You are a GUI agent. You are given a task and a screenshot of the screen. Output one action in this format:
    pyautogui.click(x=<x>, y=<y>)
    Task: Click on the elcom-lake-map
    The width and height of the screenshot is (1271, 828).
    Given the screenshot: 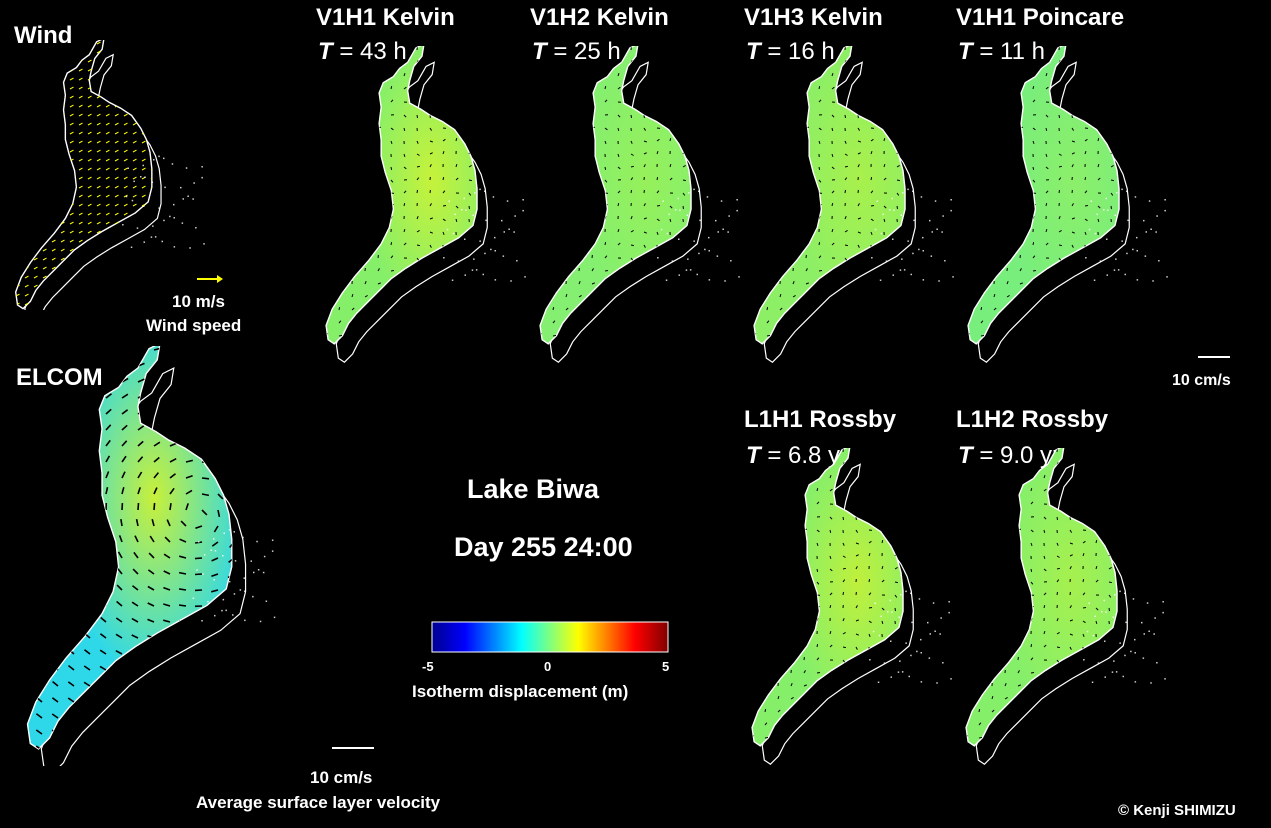 What is the action you would take?
    pyautogui.click(x=182, y=556)
    